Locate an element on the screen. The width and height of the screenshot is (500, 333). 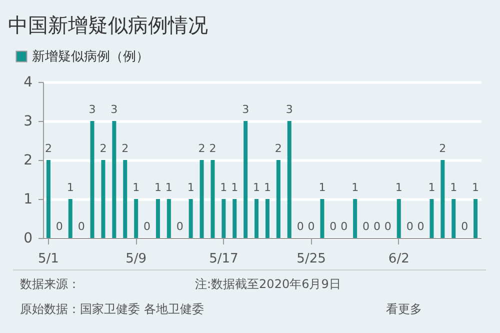
text: 注:数据截至2020年6月9日 is located at coordinates (268, 284).